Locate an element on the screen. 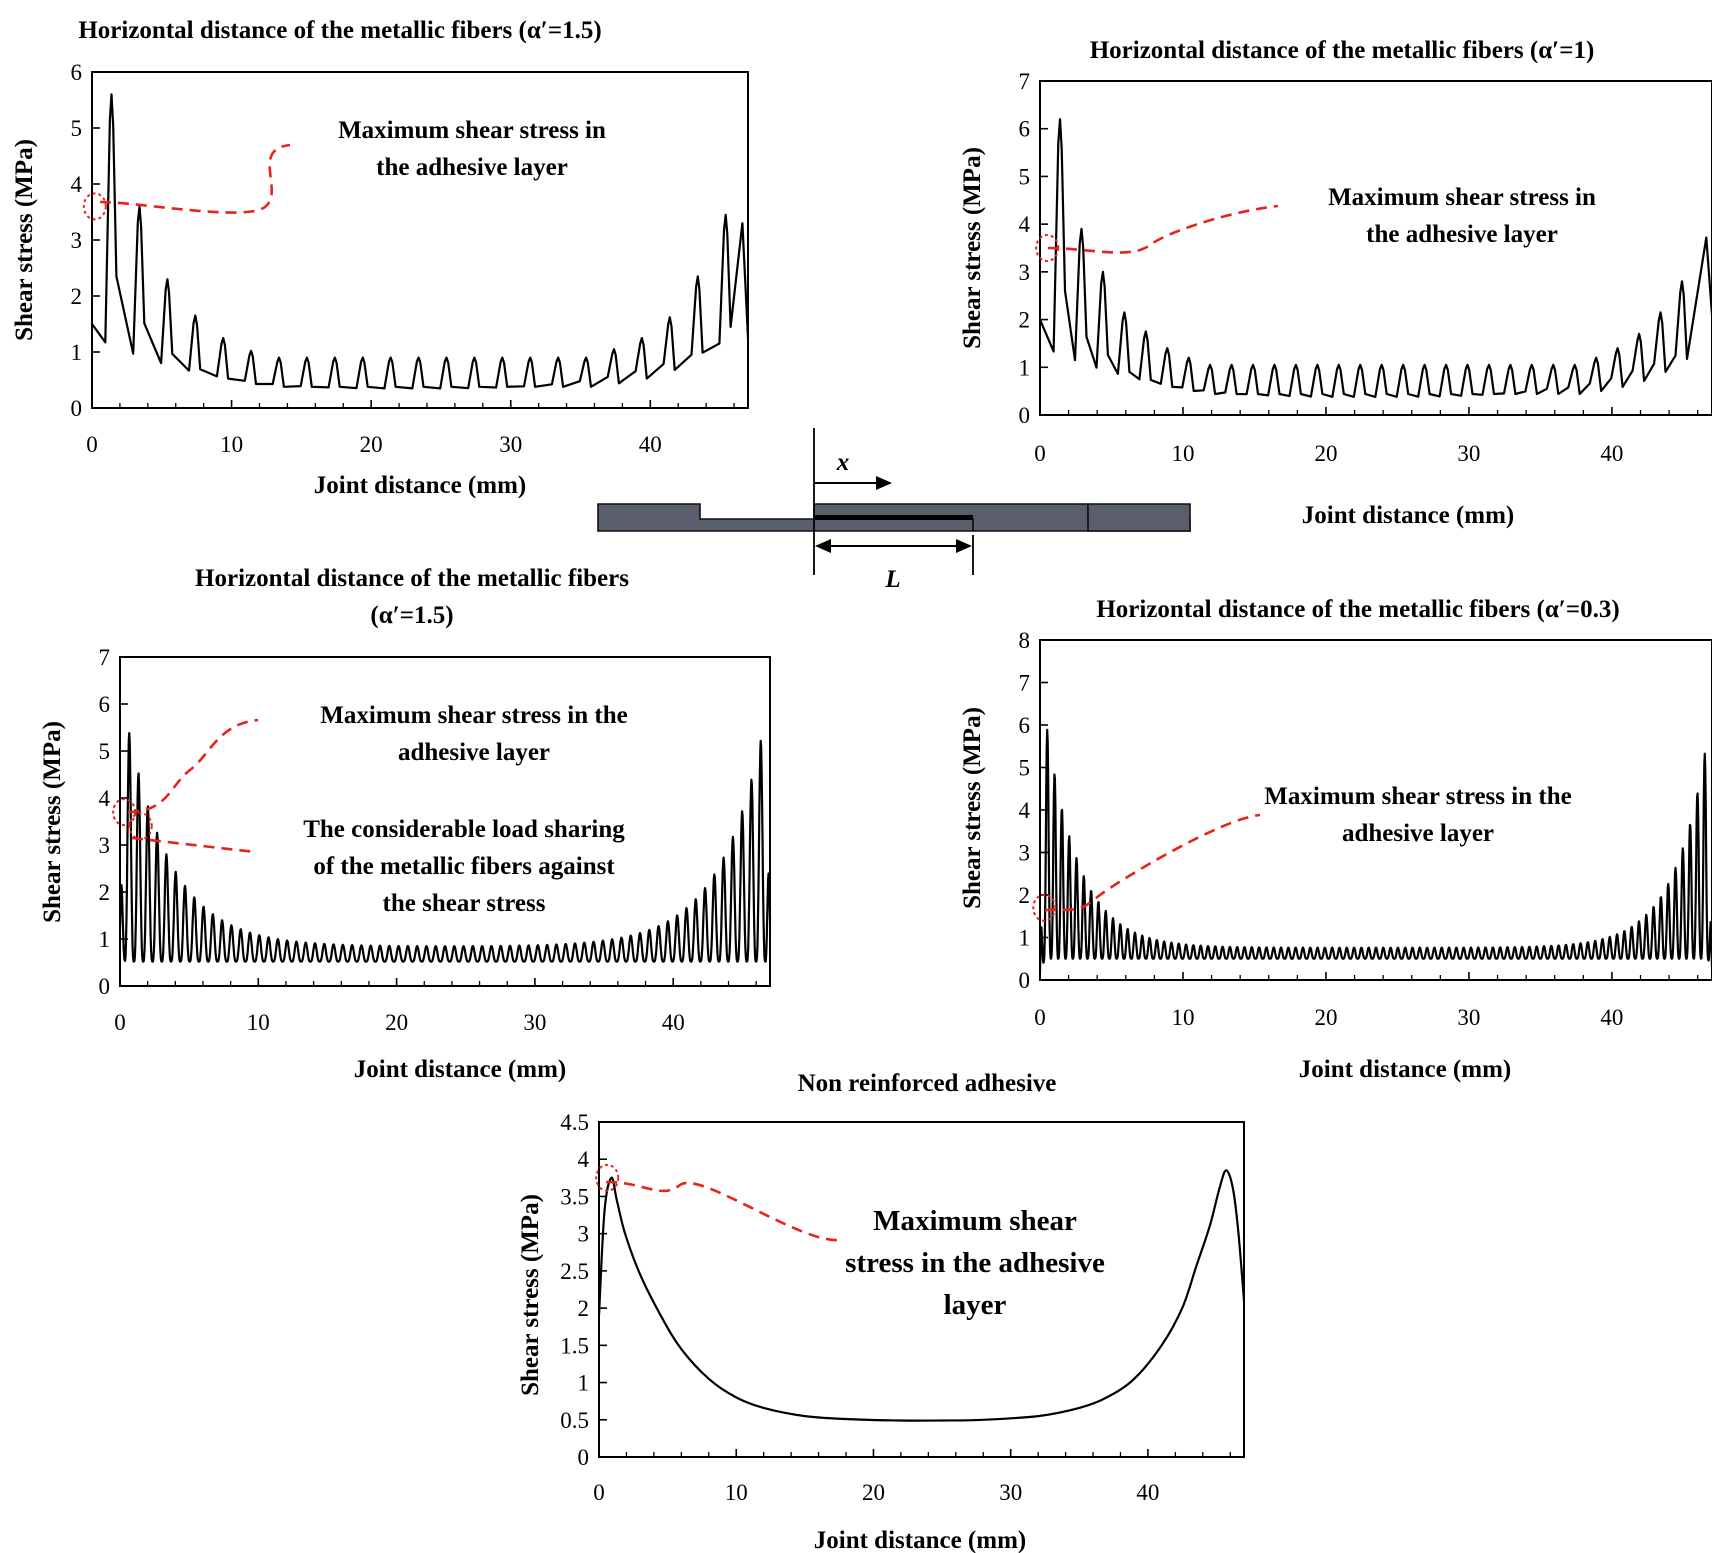  y-tick-label: 1.5 is located at coordinates (574, 1345).